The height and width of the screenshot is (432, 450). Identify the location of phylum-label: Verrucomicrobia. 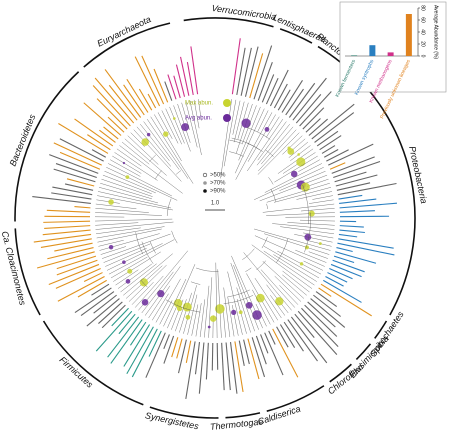
(244, 12).